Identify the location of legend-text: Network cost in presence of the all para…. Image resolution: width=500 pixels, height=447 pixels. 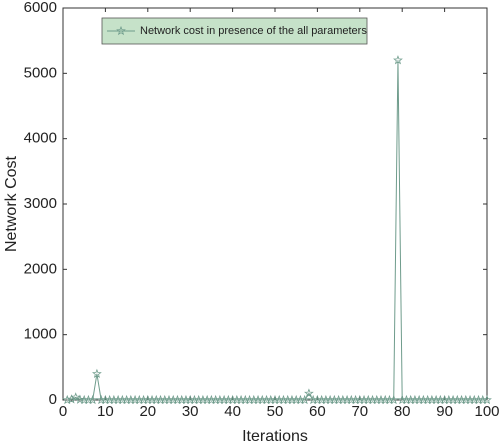
(253, 31).